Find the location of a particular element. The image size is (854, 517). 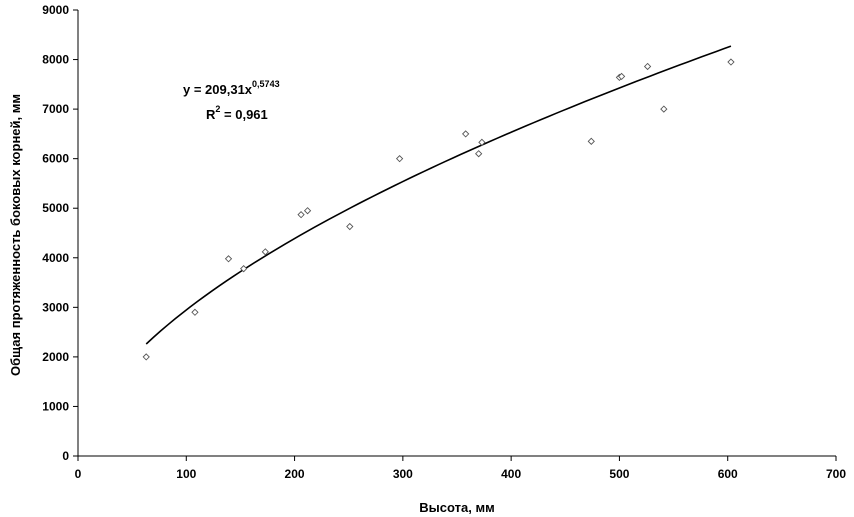

trend-equation: y = 209,31x0,5743 is located at coordinates (231, 88).